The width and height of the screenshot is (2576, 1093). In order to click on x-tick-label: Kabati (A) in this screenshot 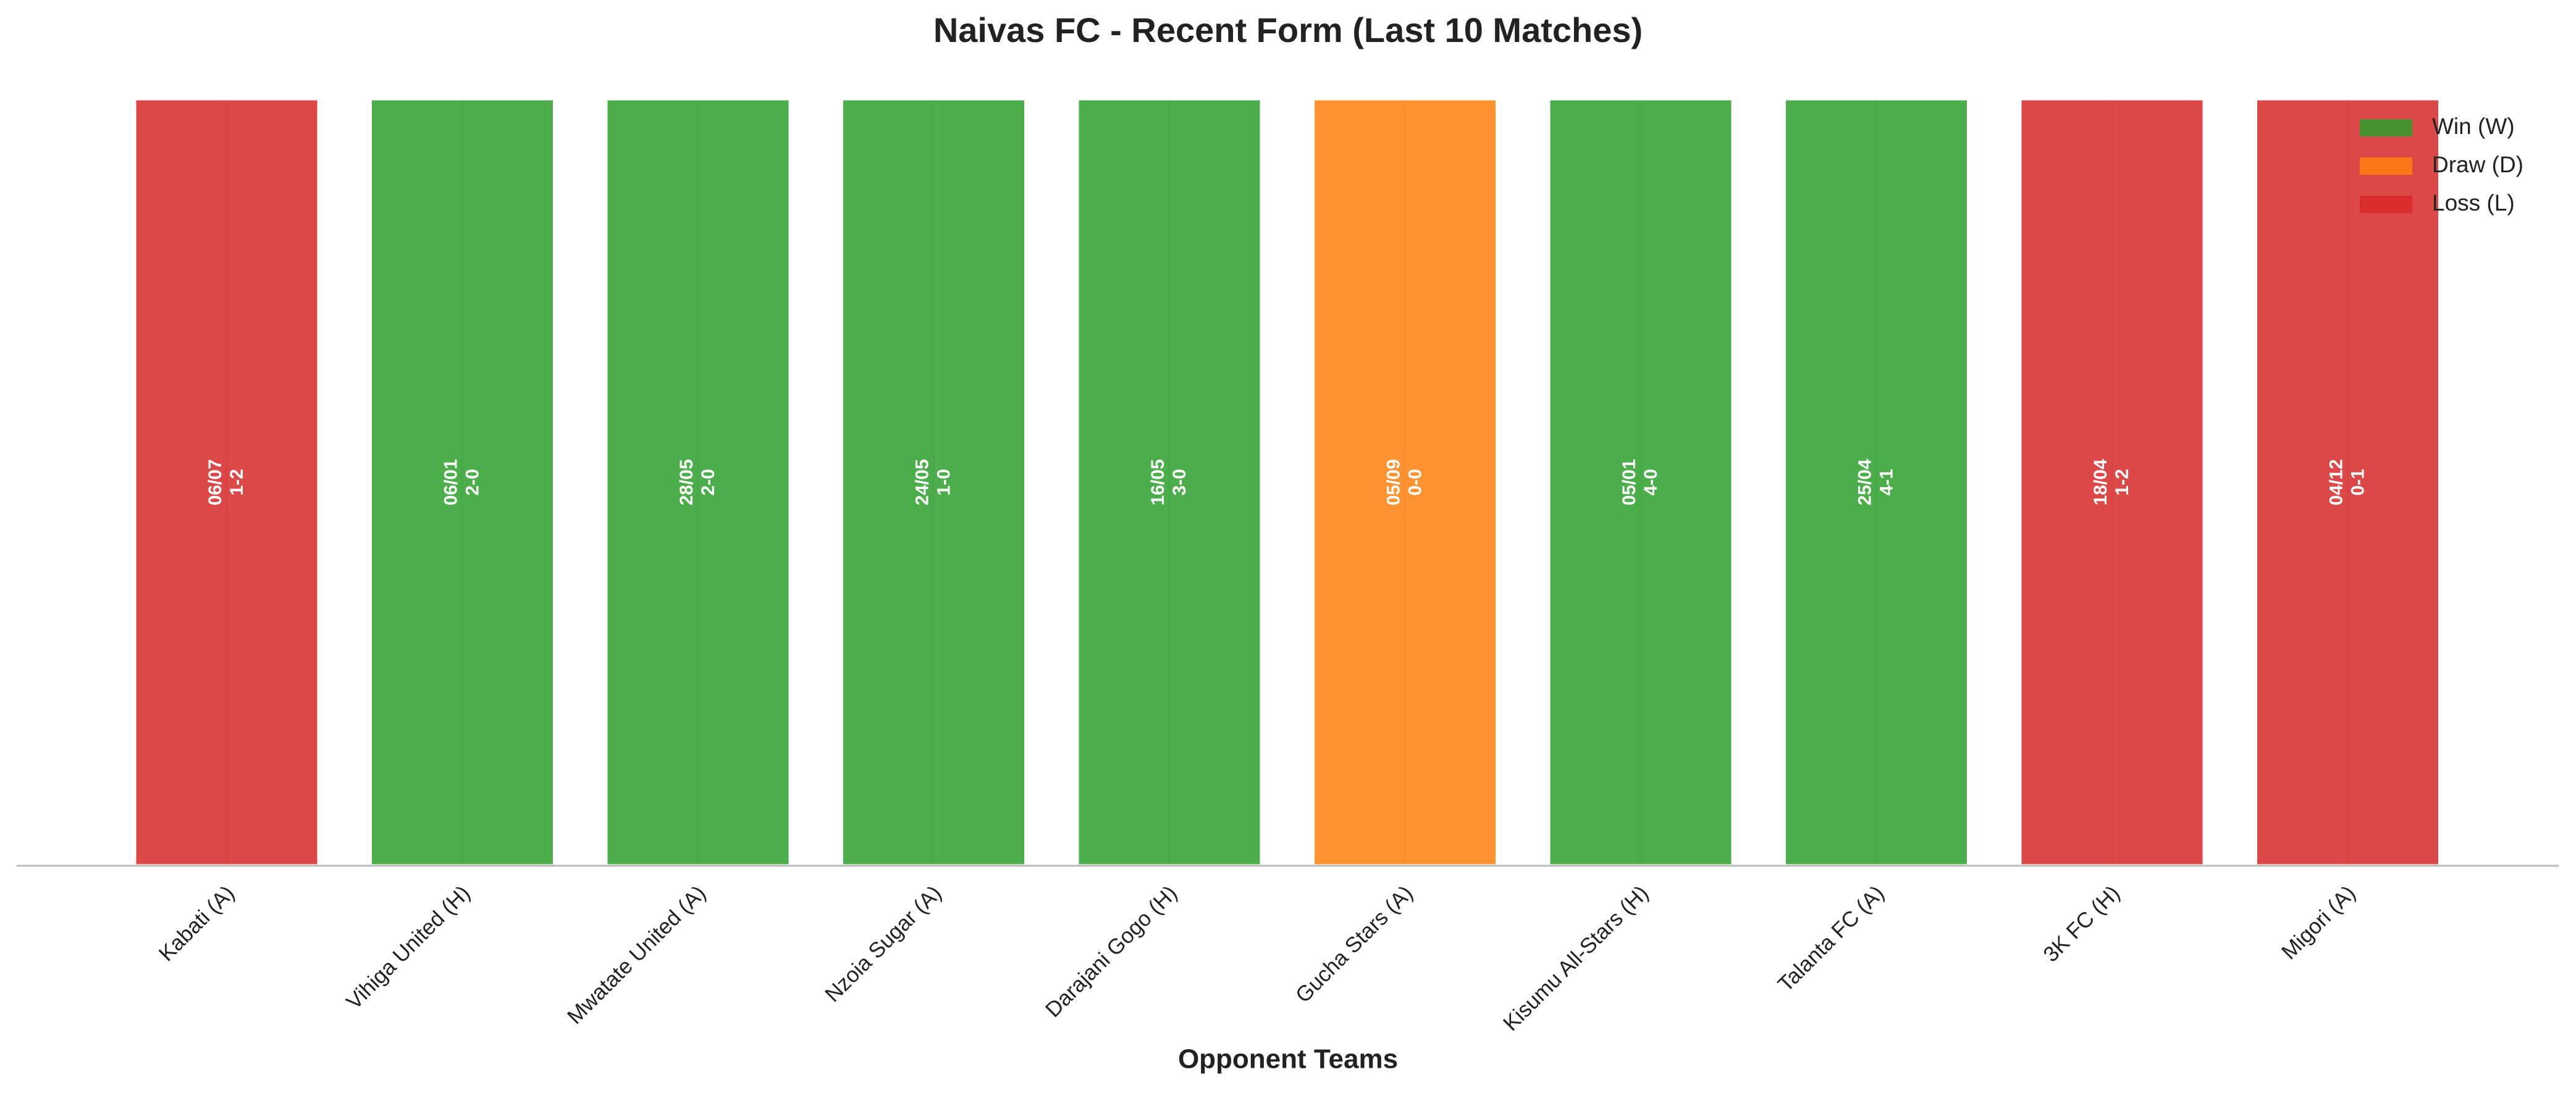, I will do `click(197, 923)`.